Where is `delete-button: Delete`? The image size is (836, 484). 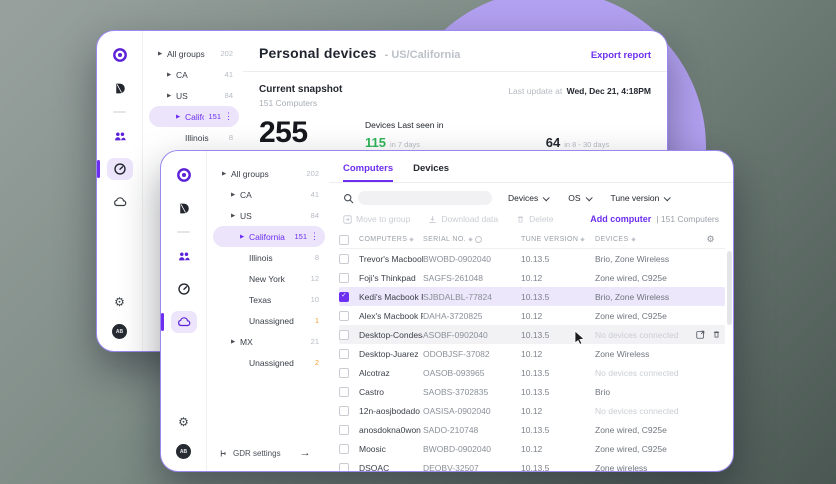 delete-button: Delete is located at coordinates (535, 219).